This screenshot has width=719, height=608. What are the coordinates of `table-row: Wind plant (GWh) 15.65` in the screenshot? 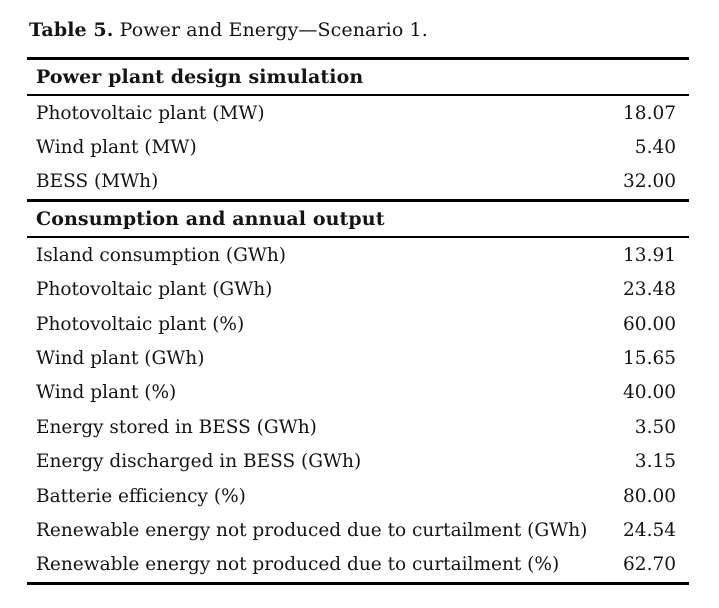 It's located at (358, 358).